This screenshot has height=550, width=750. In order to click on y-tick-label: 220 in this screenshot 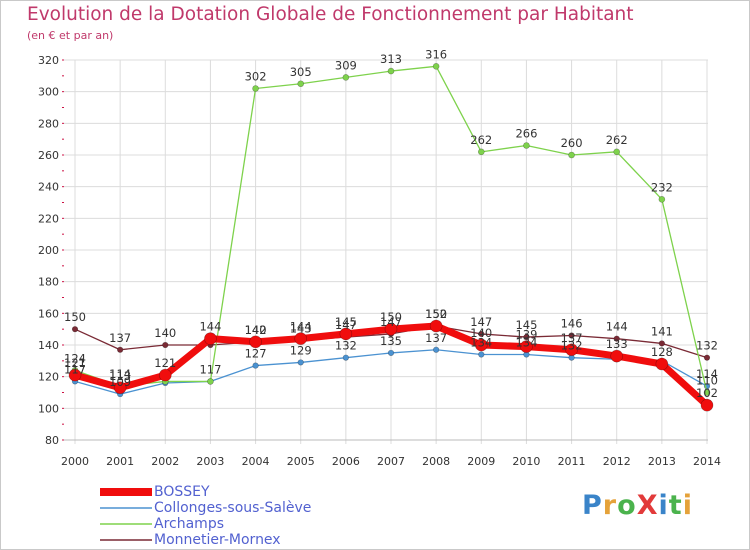, I will do `click(48, 218)`.